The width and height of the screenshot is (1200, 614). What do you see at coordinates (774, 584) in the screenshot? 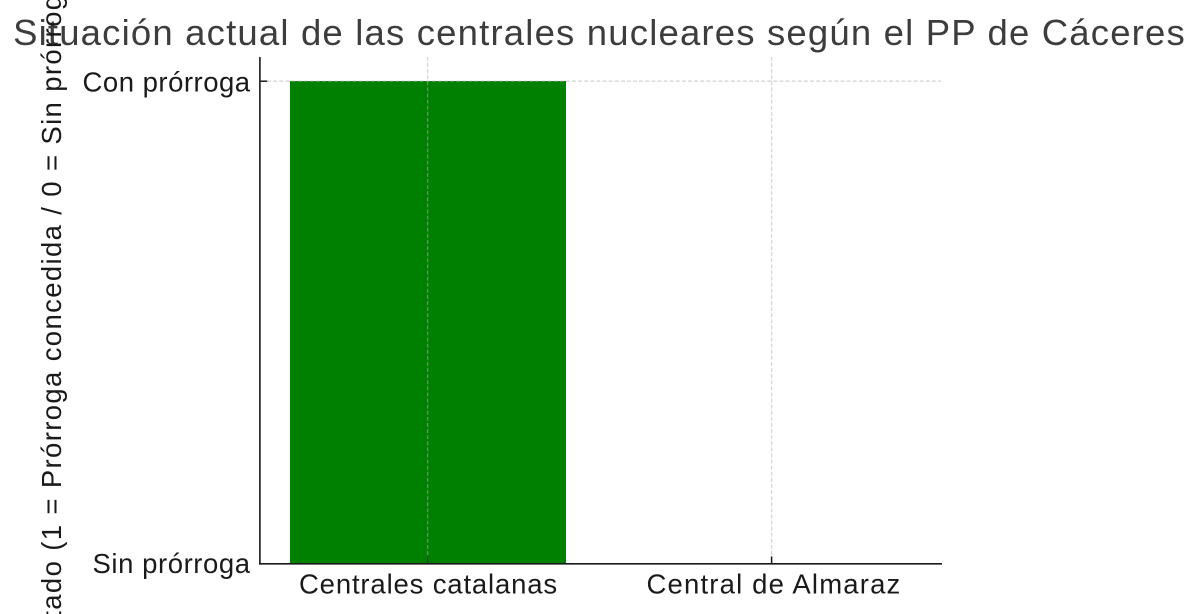
I see `svg-text: Central de Almaraz` at bounding box center [774, 584].